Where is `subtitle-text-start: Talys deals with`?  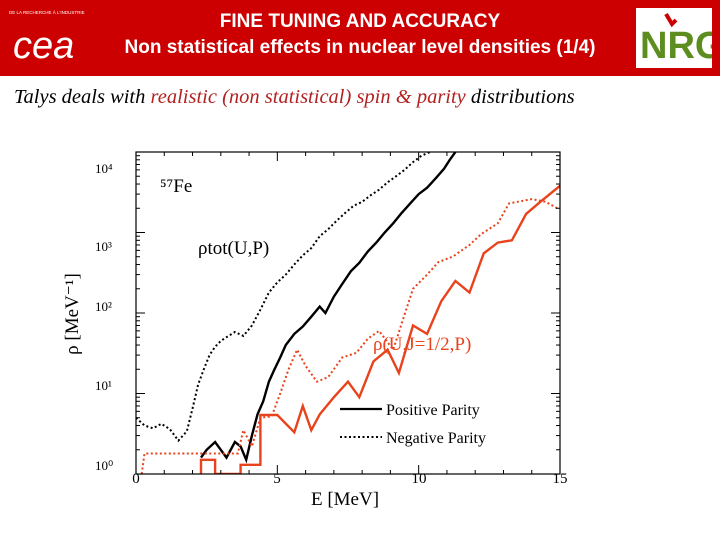
subtitle-text-start: Talys deals with is located at coordinates (82, 97).